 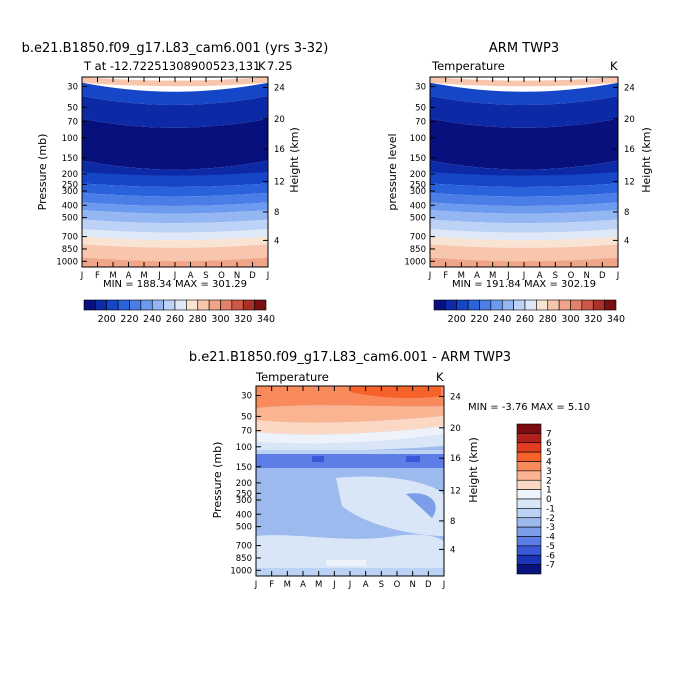 What do you see at coordinates (550, 509) in the screenshot?
I see `colorbar-label: -1` at bounding box center [550, 509].